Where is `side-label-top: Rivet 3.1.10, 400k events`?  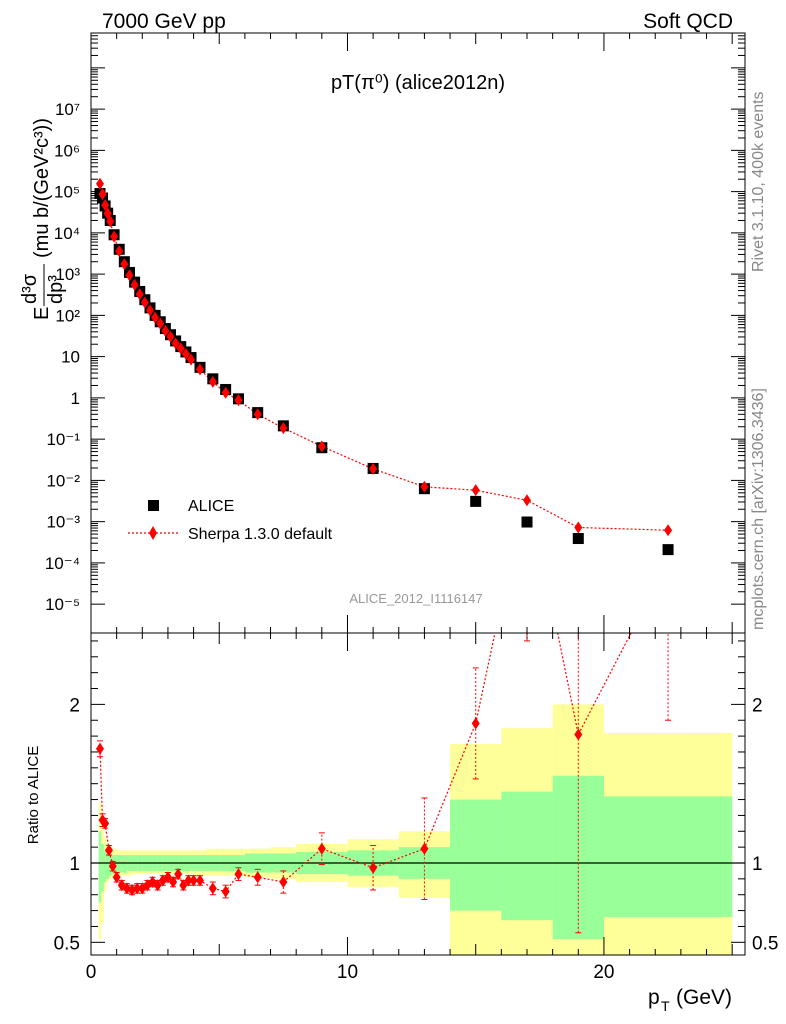
side-label-top: Rivet 3.1.10, 400k events is located at coordinates (758, 181).